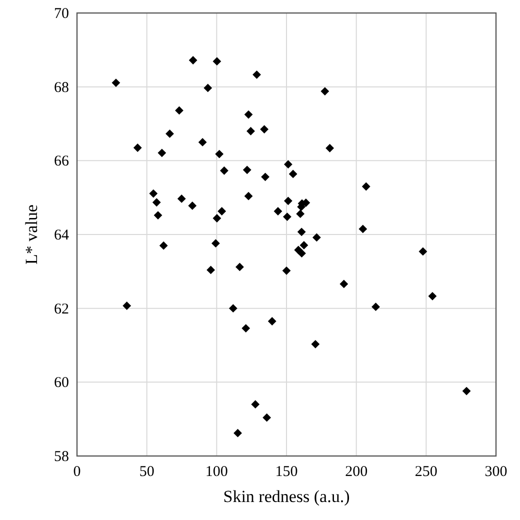  I want to click on y-axis-title: L* value, so click(31, 234).